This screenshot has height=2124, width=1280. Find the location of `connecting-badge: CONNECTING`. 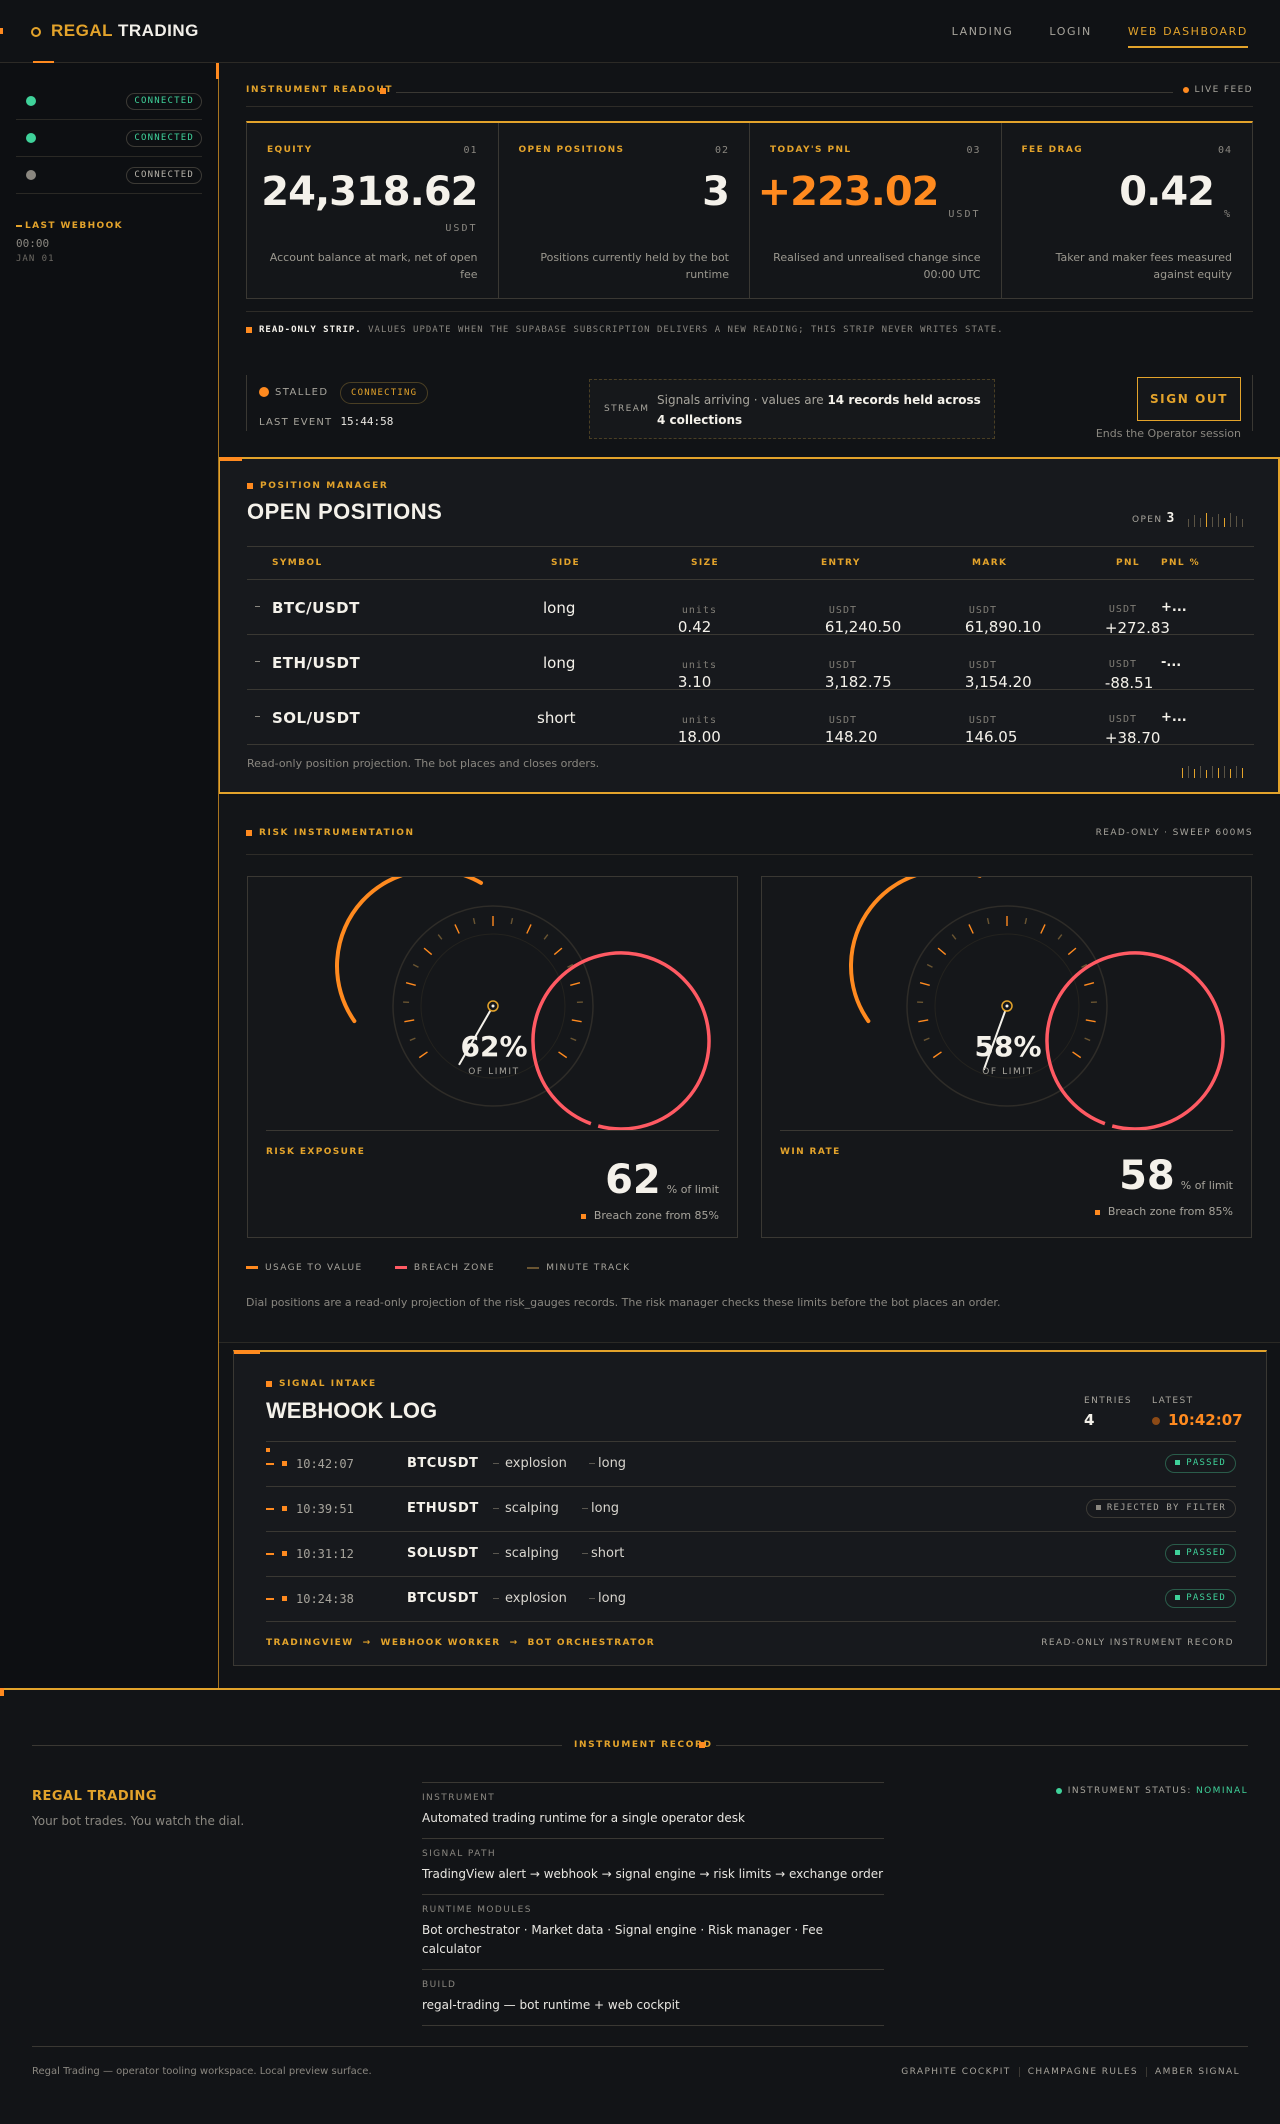

connecting-badge: CONNECTING is located at coordinates (384, 393).